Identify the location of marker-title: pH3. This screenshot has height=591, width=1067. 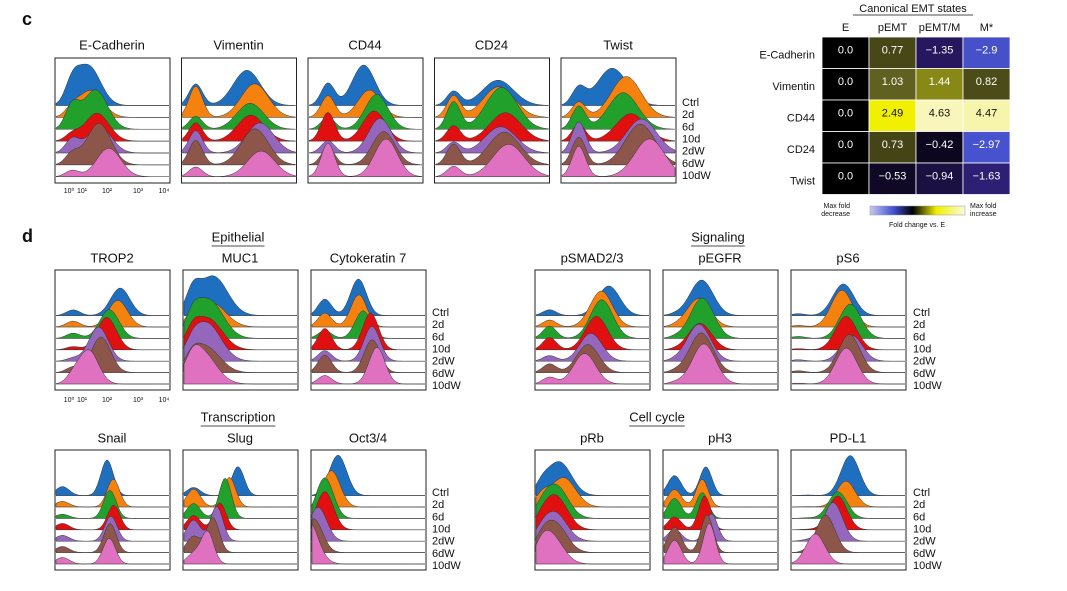
(720, 437).